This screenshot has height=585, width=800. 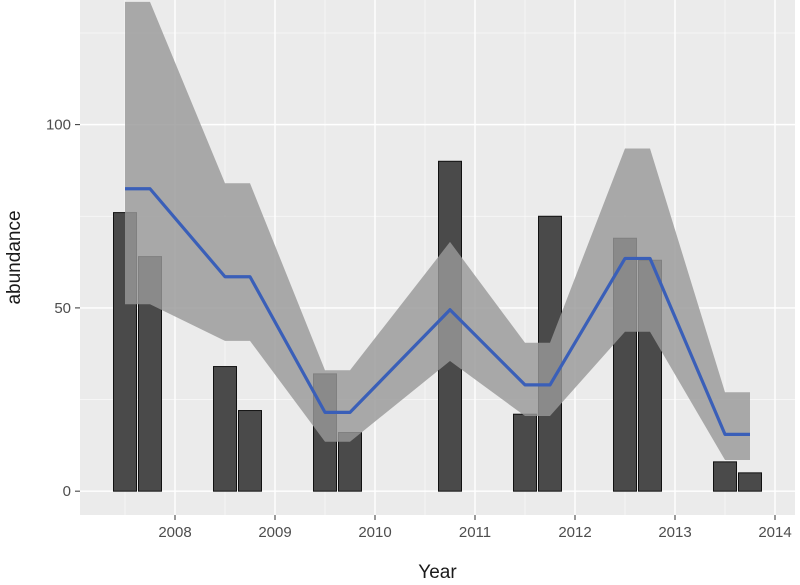 What do you see at coordinates (475, 532) in the screenshot?
I see `x-tick-label: 2011` at bounding box center [475, 532].